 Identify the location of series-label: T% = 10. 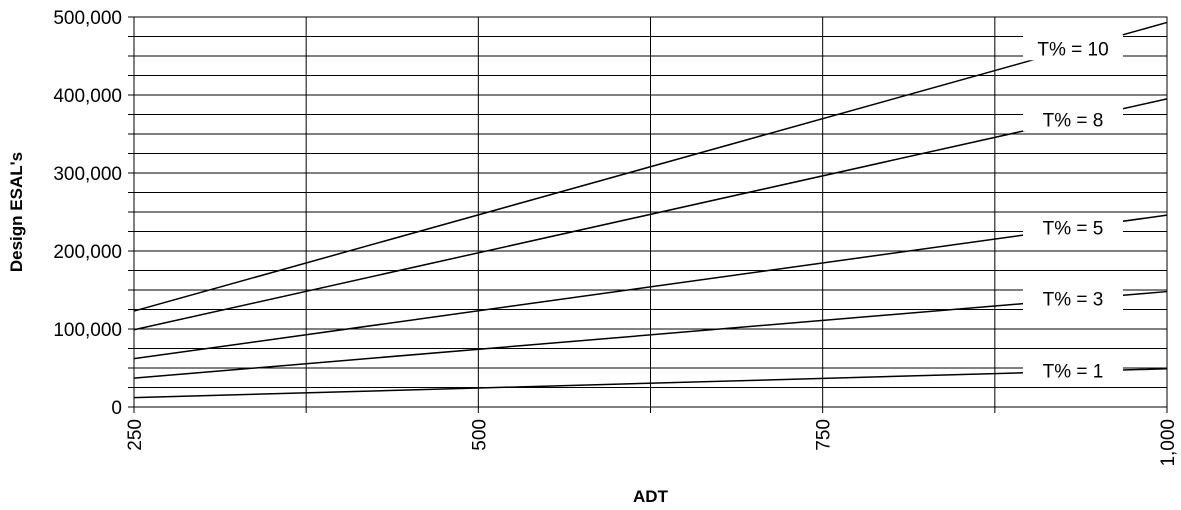
(1072, 49).